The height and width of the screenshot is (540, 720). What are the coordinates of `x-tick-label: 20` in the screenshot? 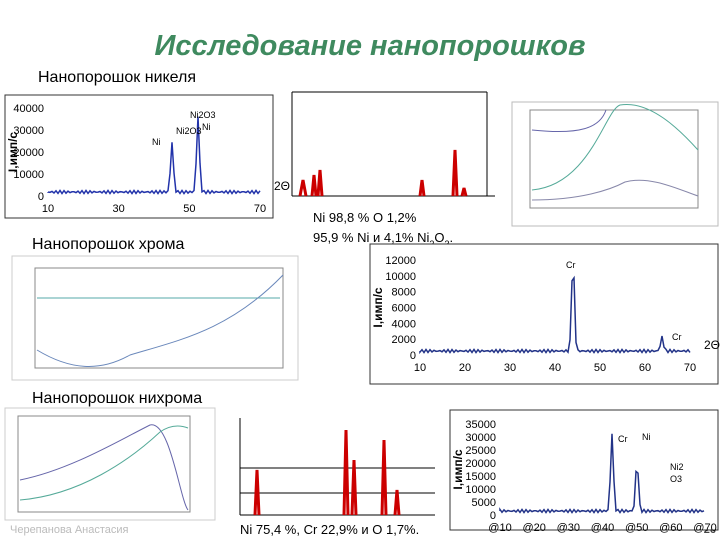 It's located at (465, 368).